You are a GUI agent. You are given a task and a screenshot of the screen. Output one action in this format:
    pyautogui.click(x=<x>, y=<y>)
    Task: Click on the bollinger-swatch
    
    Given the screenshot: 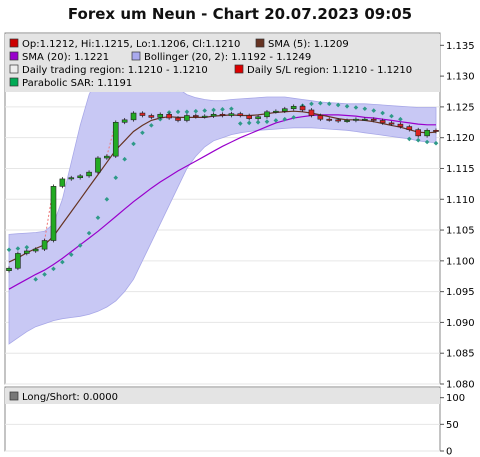 What is the action you would take?
    pyautogui.click(x=136, y=56)
    